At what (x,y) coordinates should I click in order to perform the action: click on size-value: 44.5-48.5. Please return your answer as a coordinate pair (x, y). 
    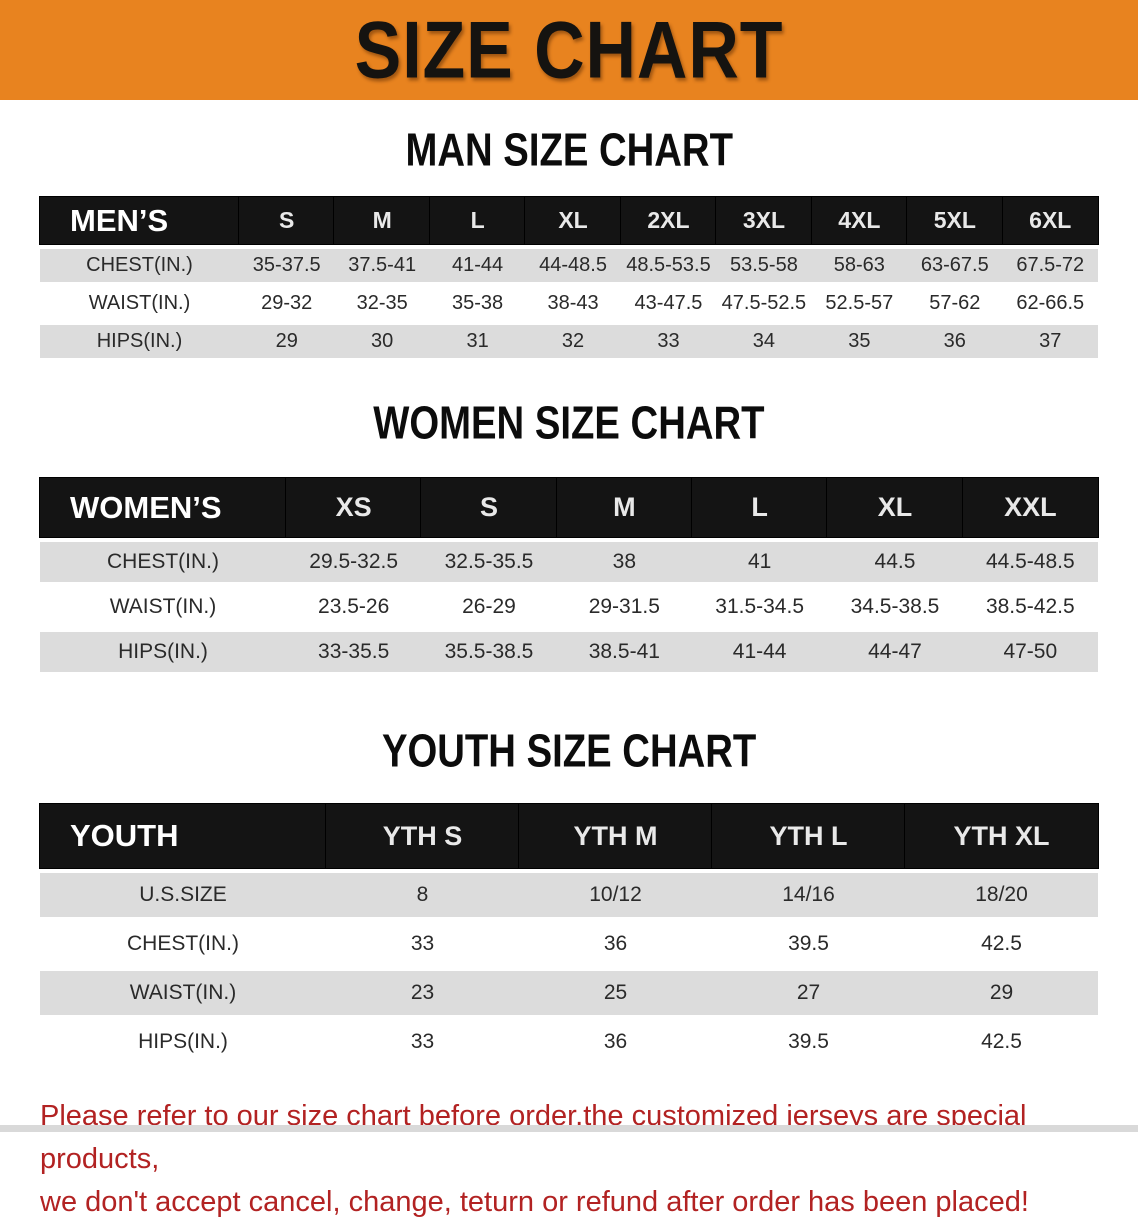
    Looking at the image, I should click on (1030, 562).